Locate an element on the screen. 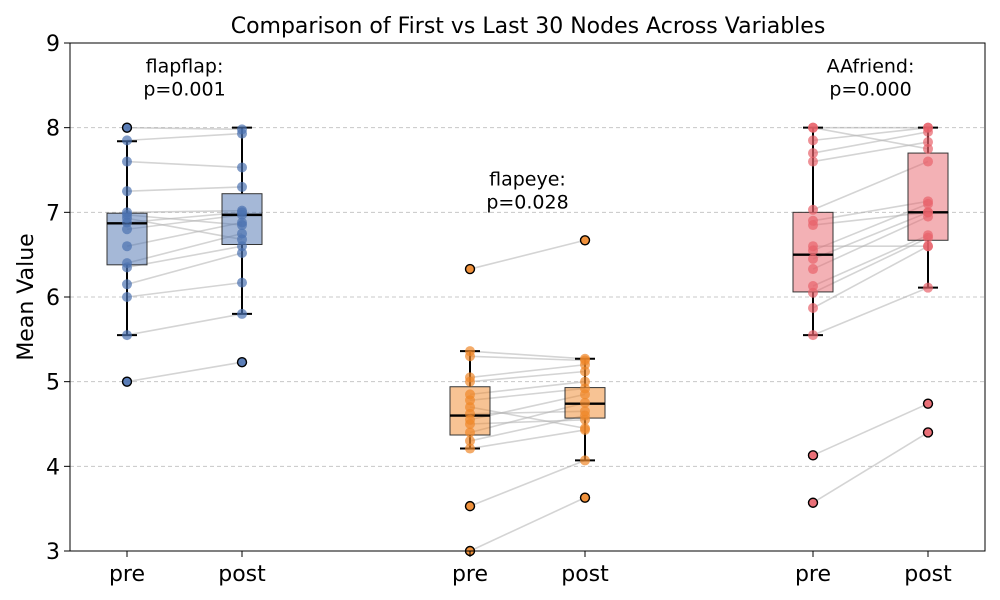 The image size is (1000, 600). y-tick-label: 3 is located at coordinates (53, 552).